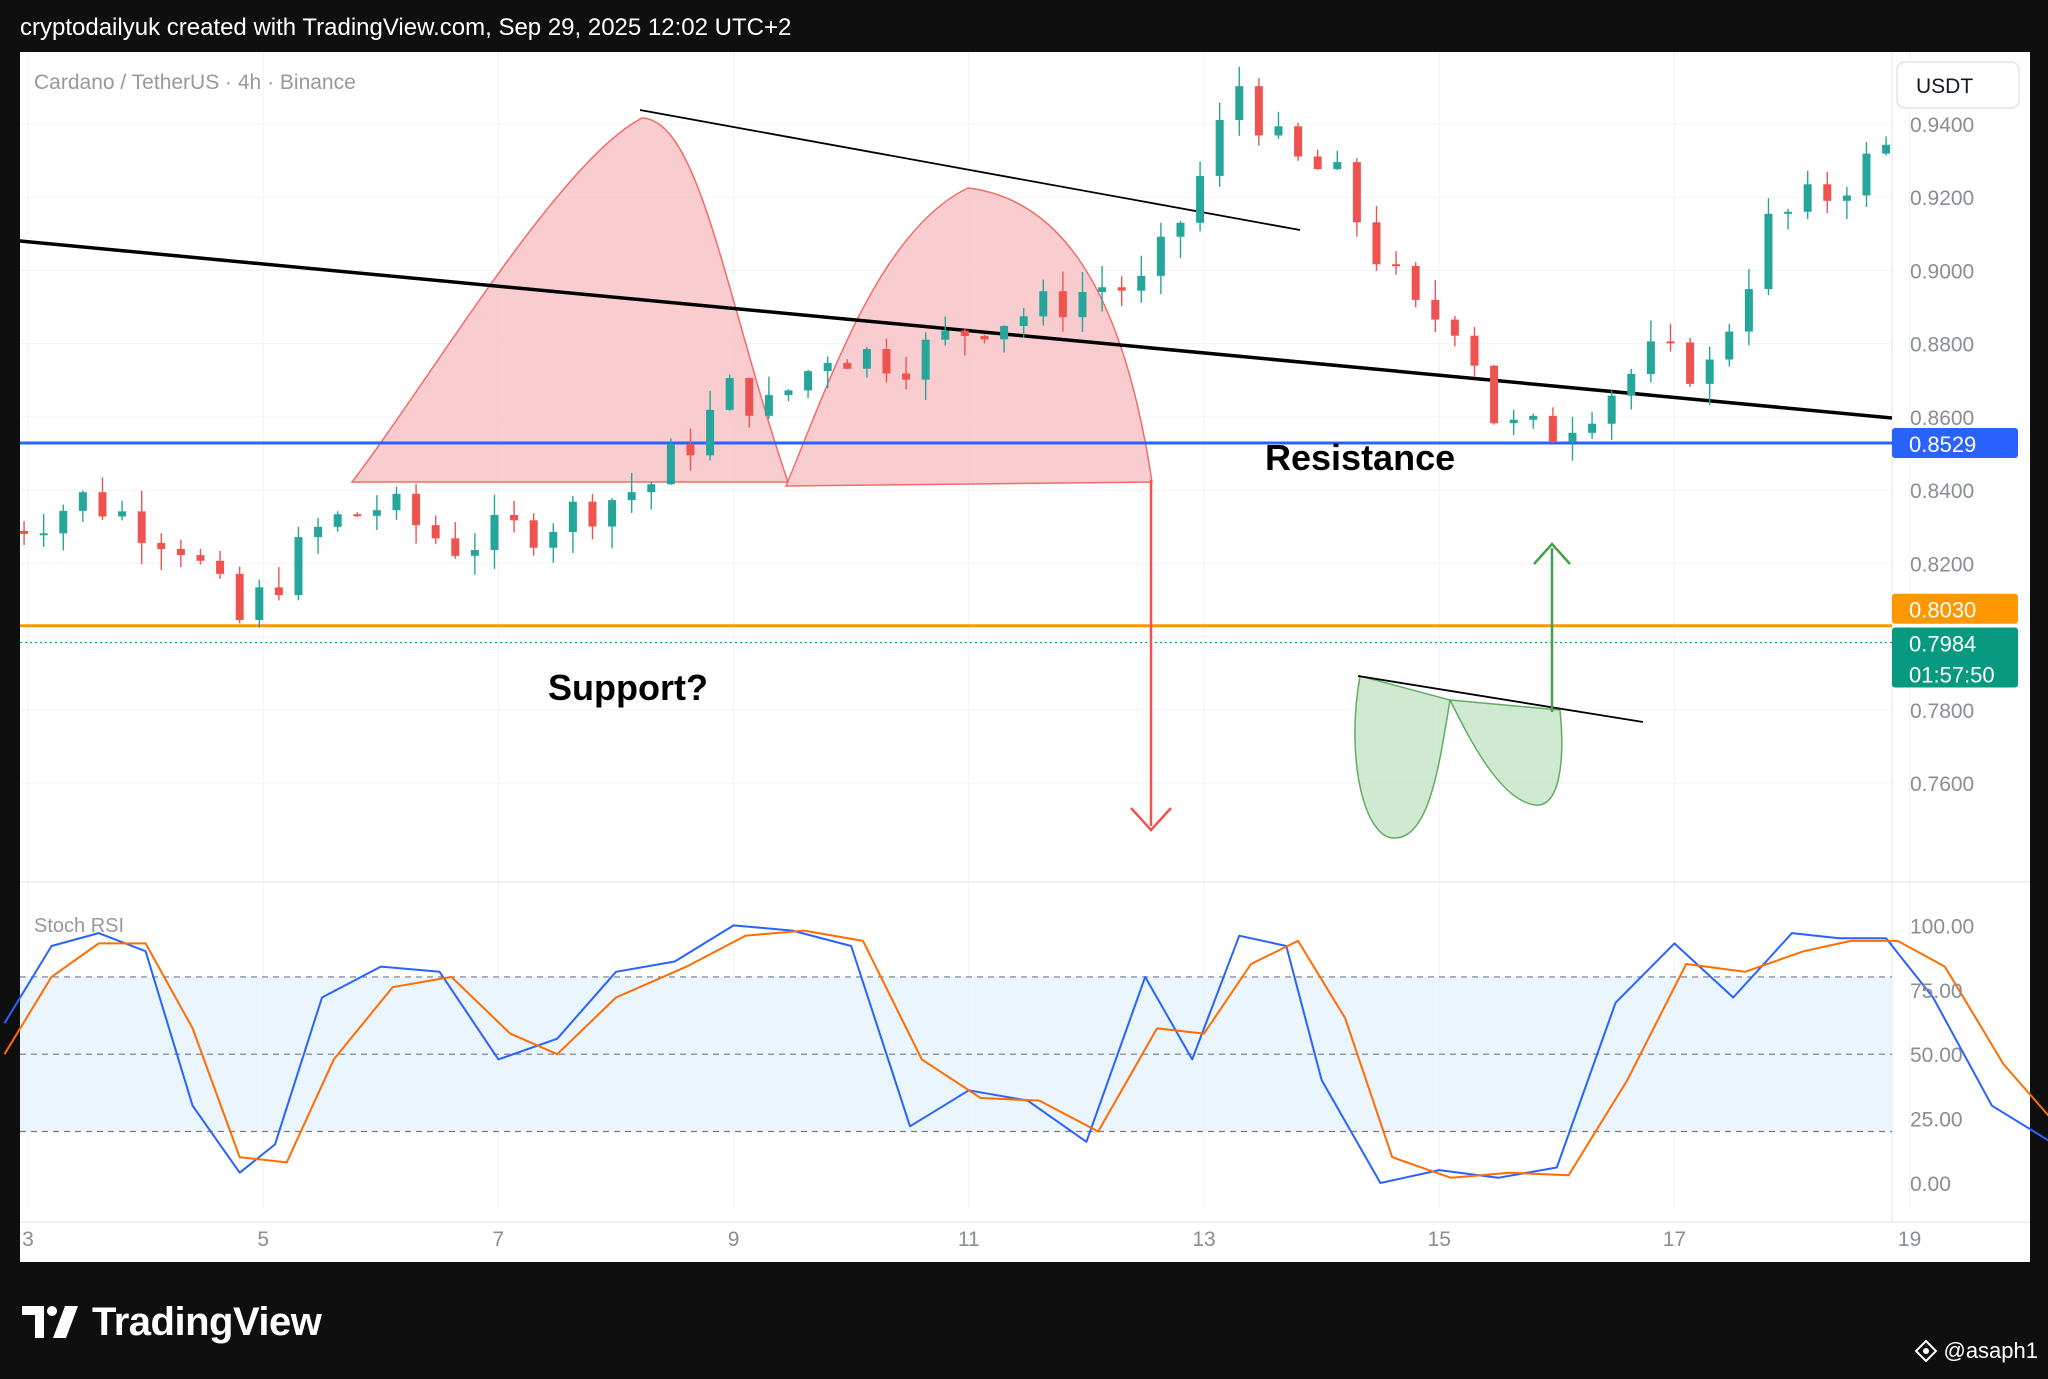 The height and width of the screenshot is (1379, 2048). I want to click on price-tick-label: 0.8400, so click(1942, 491).